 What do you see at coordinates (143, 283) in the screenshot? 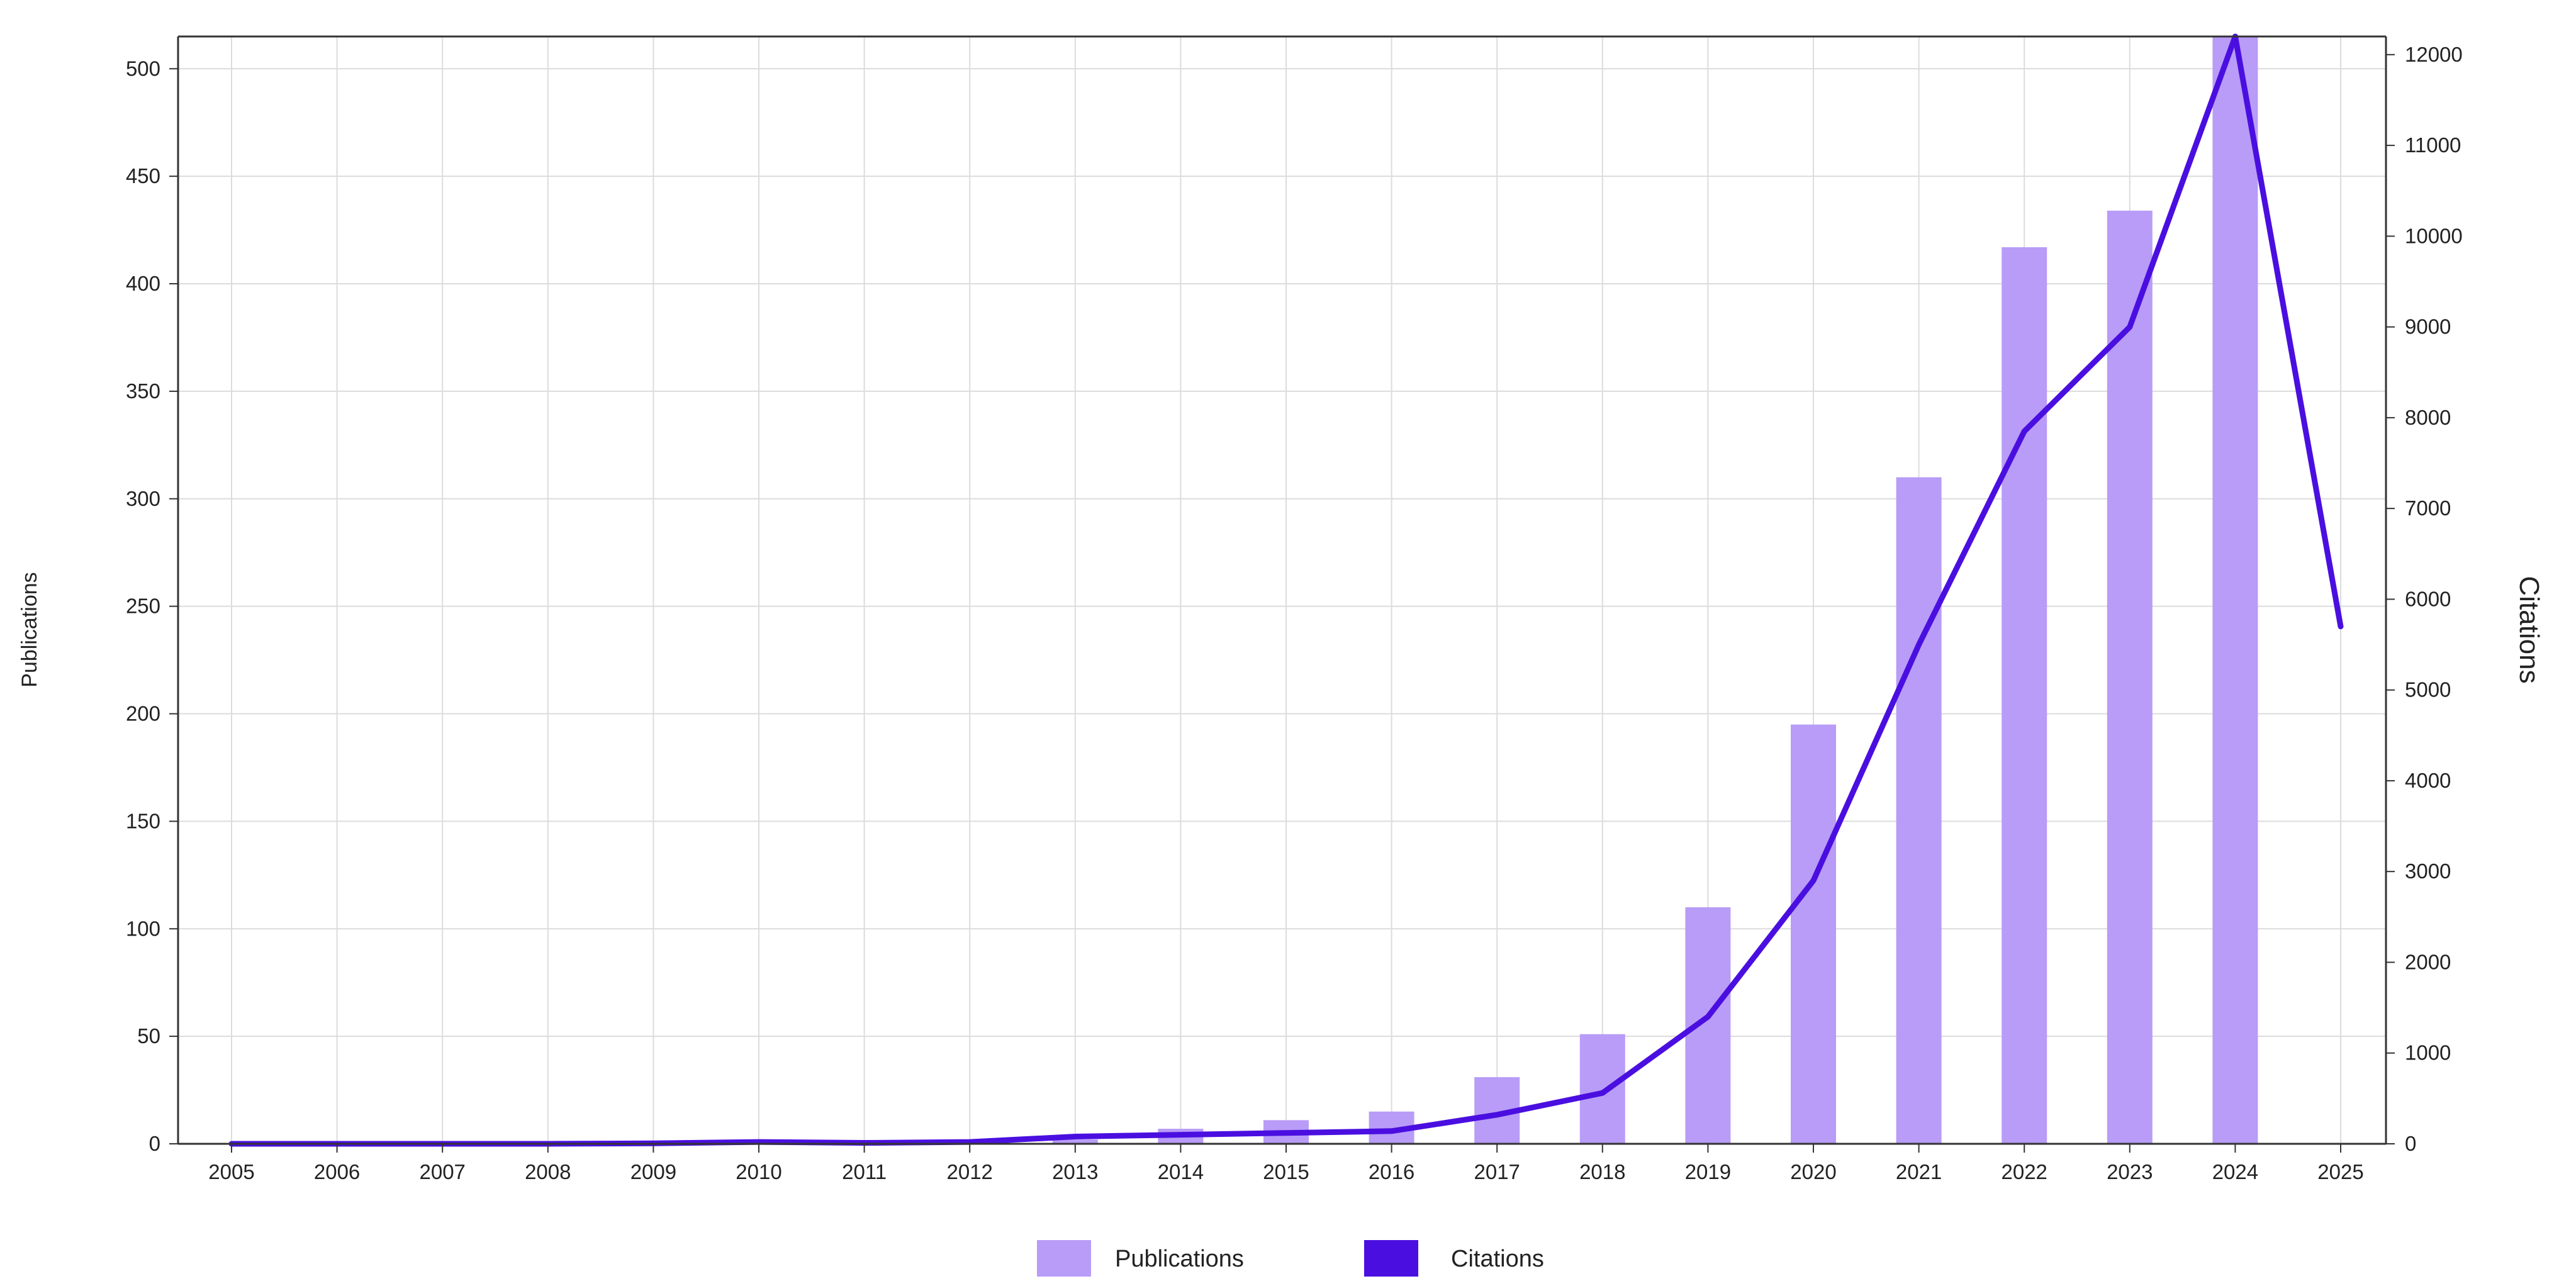
I see `left-tick-label: 400` at bounding box center [143, 283].